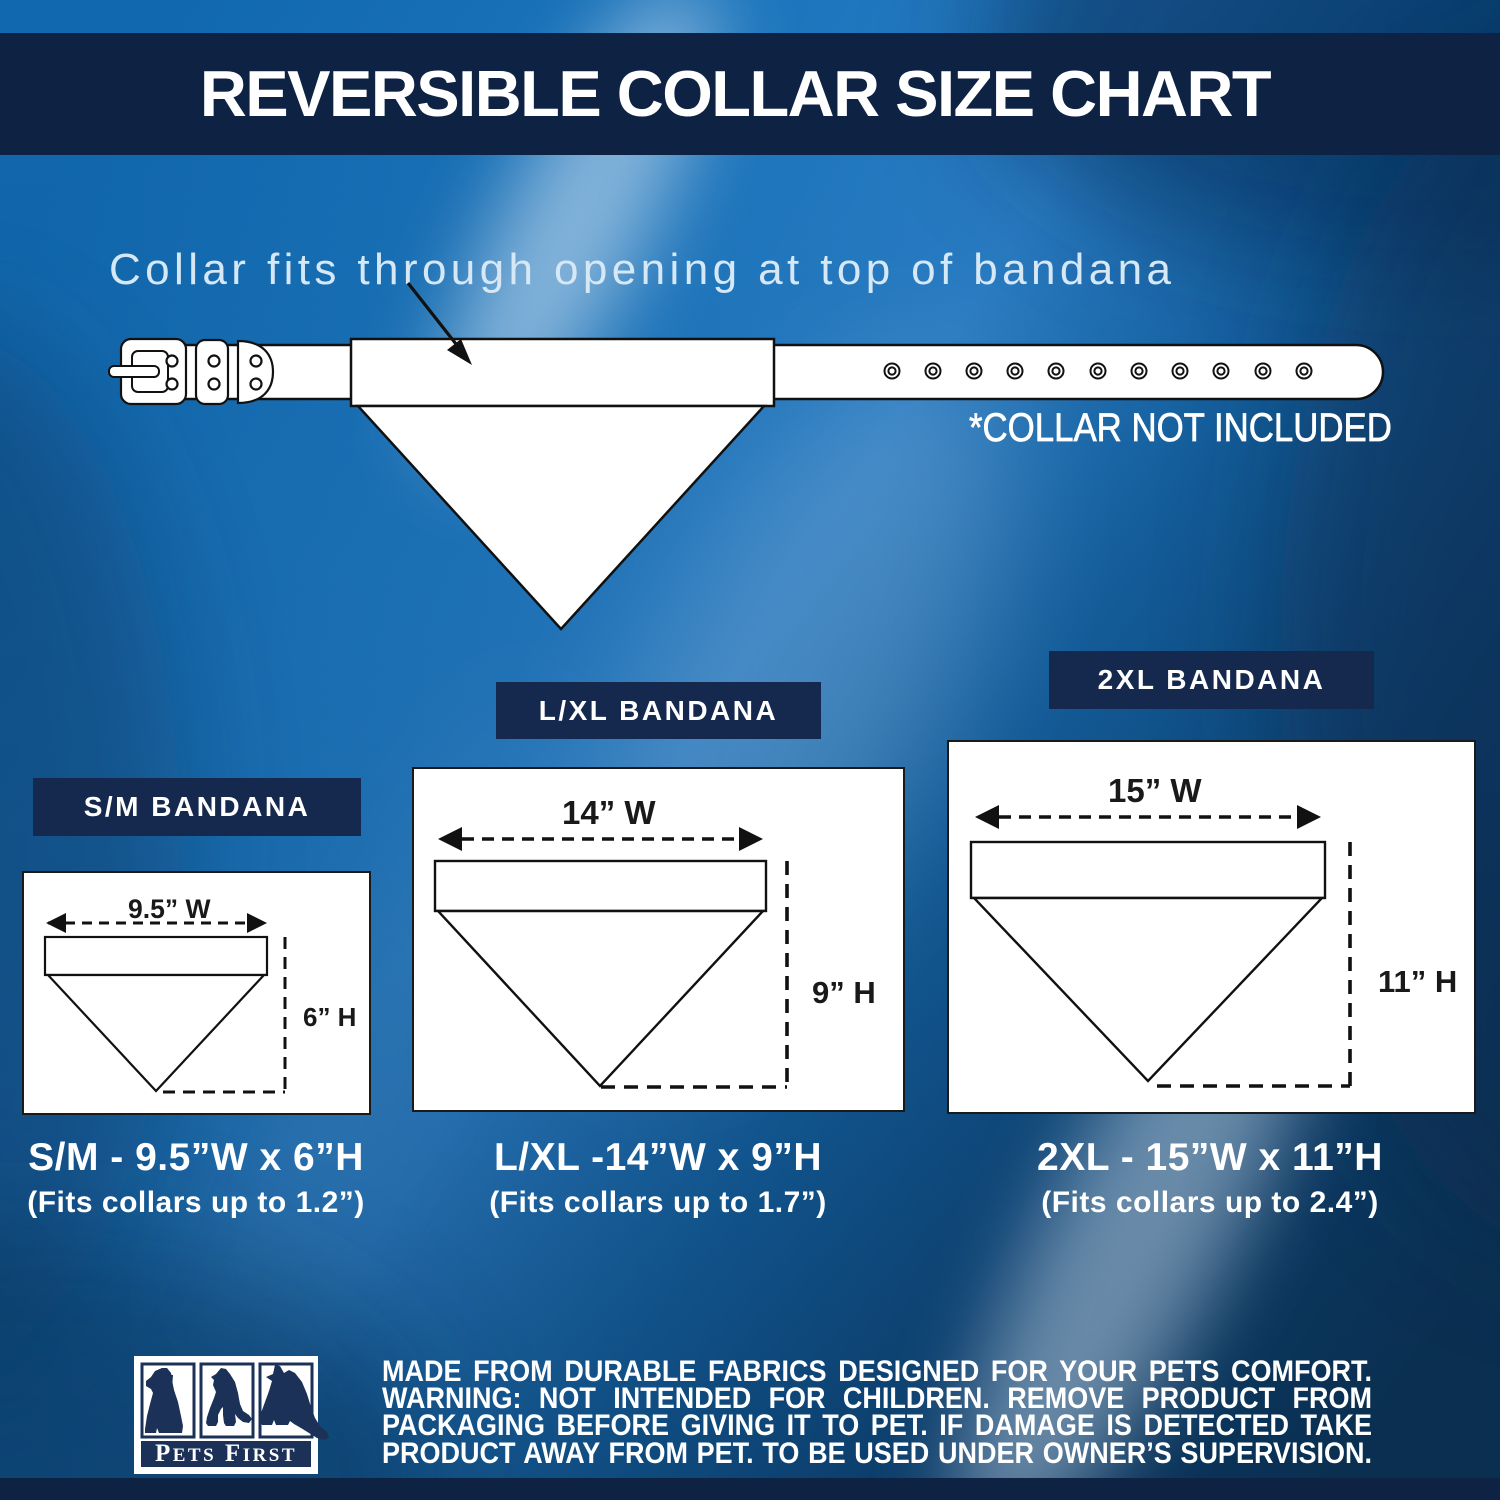 Image resolution: width=1500 pixels, height=1500 pixels. I want to click on svg-text: PETS FIRST, so click(226, 1453).